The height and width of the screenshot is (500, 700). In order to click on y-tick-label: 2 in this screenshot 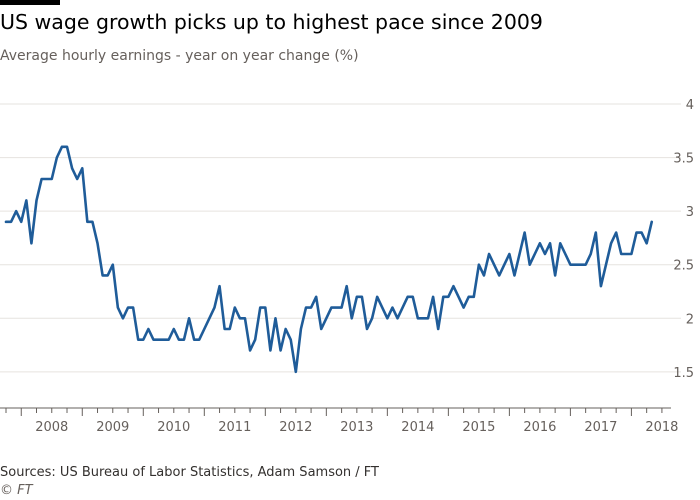, I will do `click(690, 319)`.